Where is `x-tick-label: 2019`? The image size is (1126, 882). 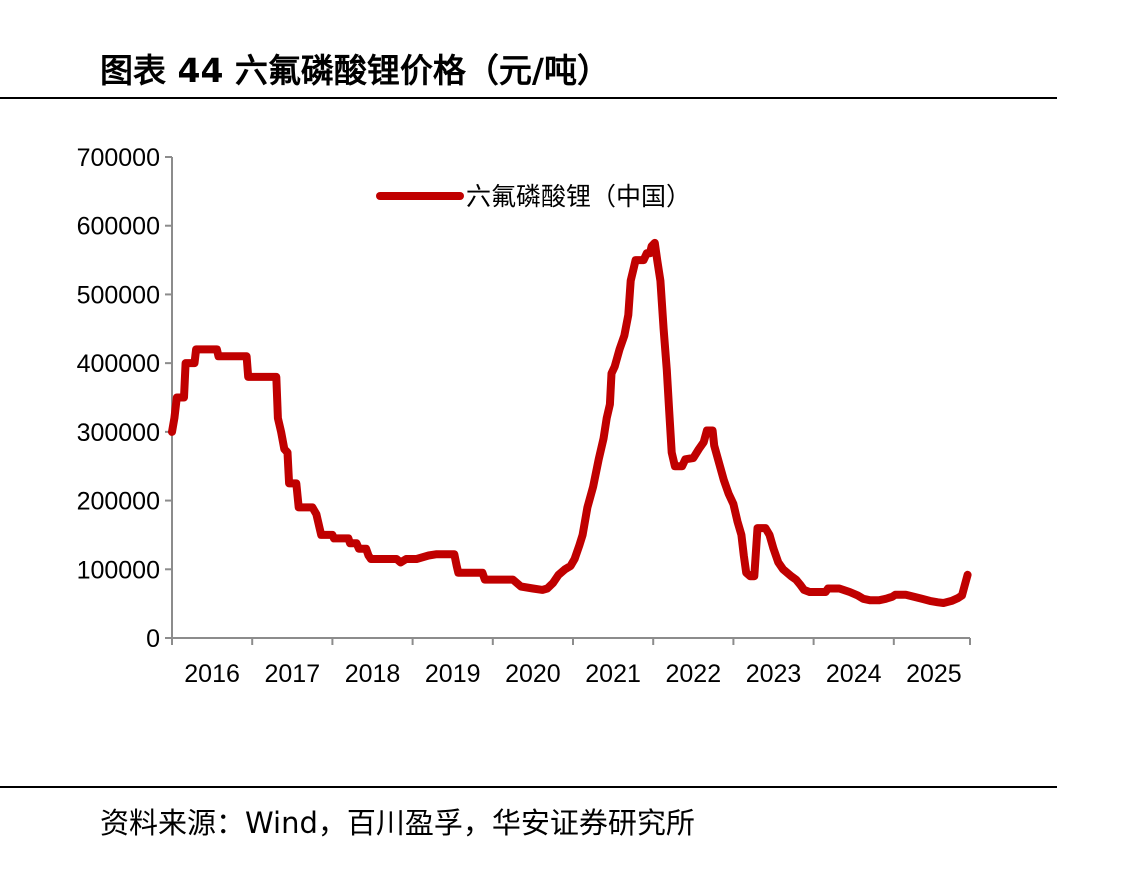
x-tick-label: 2019 is located at coordinates (453, 674).